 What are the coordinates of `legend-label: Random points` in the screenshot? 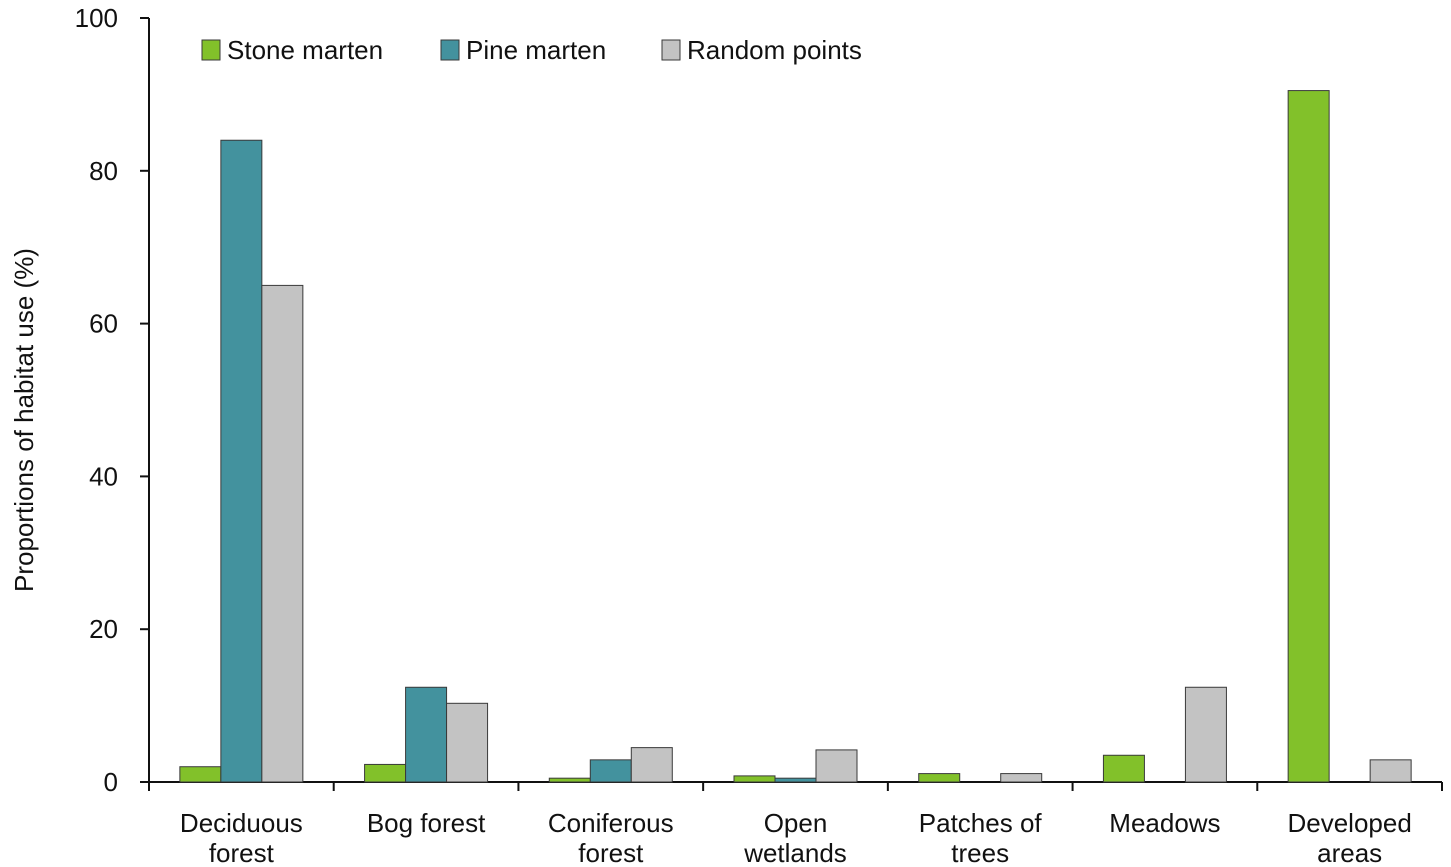 It's located at (774, 50).